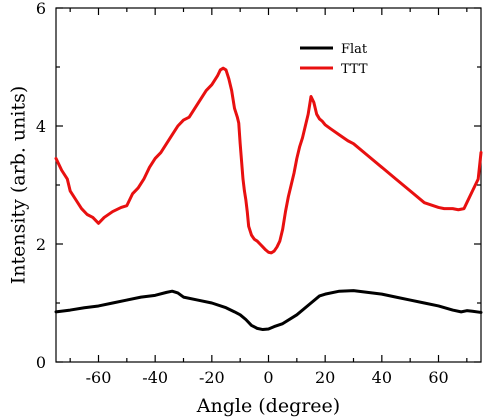 This screenshot has height=419, width=484. I want to click on series-line-flat, so click(268, 310).